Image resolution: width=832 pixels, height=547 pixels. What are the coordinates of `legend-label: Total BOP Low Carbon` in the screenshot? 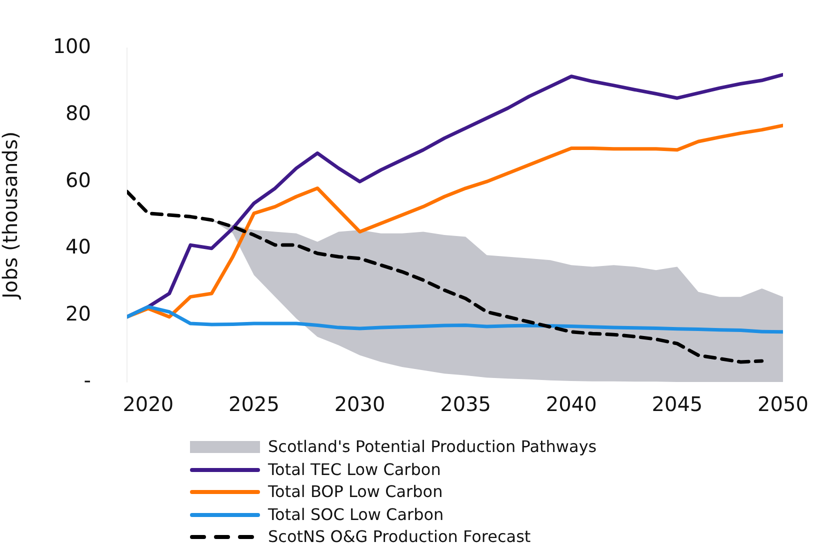 It's located at (355, 492).